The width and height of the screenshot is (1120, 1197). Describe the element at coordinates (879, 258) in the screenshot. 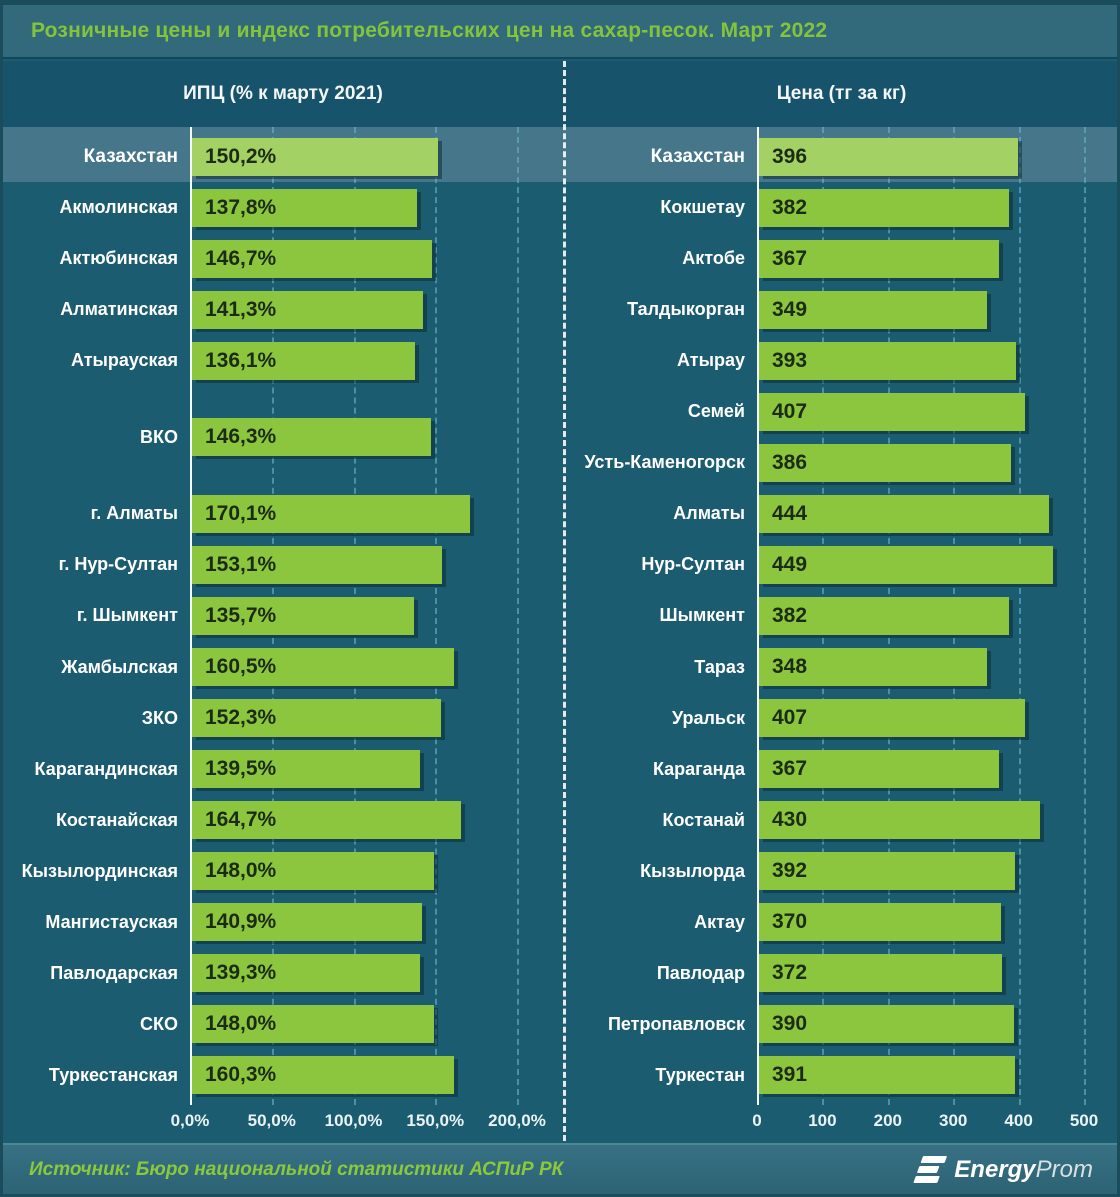

I see `bar: 367` at that location.